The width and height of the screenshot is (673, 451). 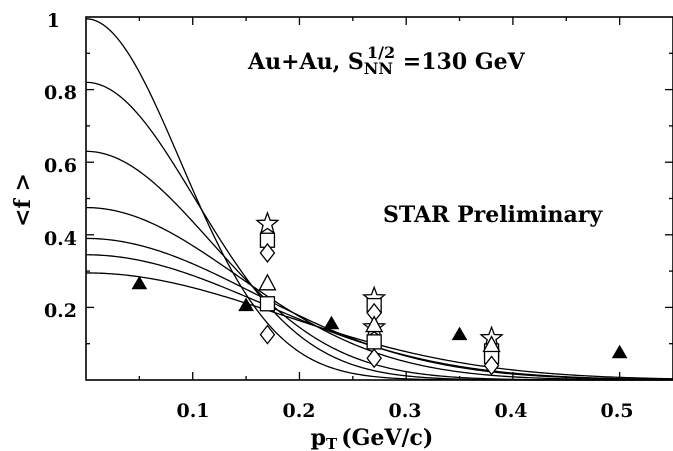 I want to click on y-tick-label: 0.8, so click(x=60, y=93).